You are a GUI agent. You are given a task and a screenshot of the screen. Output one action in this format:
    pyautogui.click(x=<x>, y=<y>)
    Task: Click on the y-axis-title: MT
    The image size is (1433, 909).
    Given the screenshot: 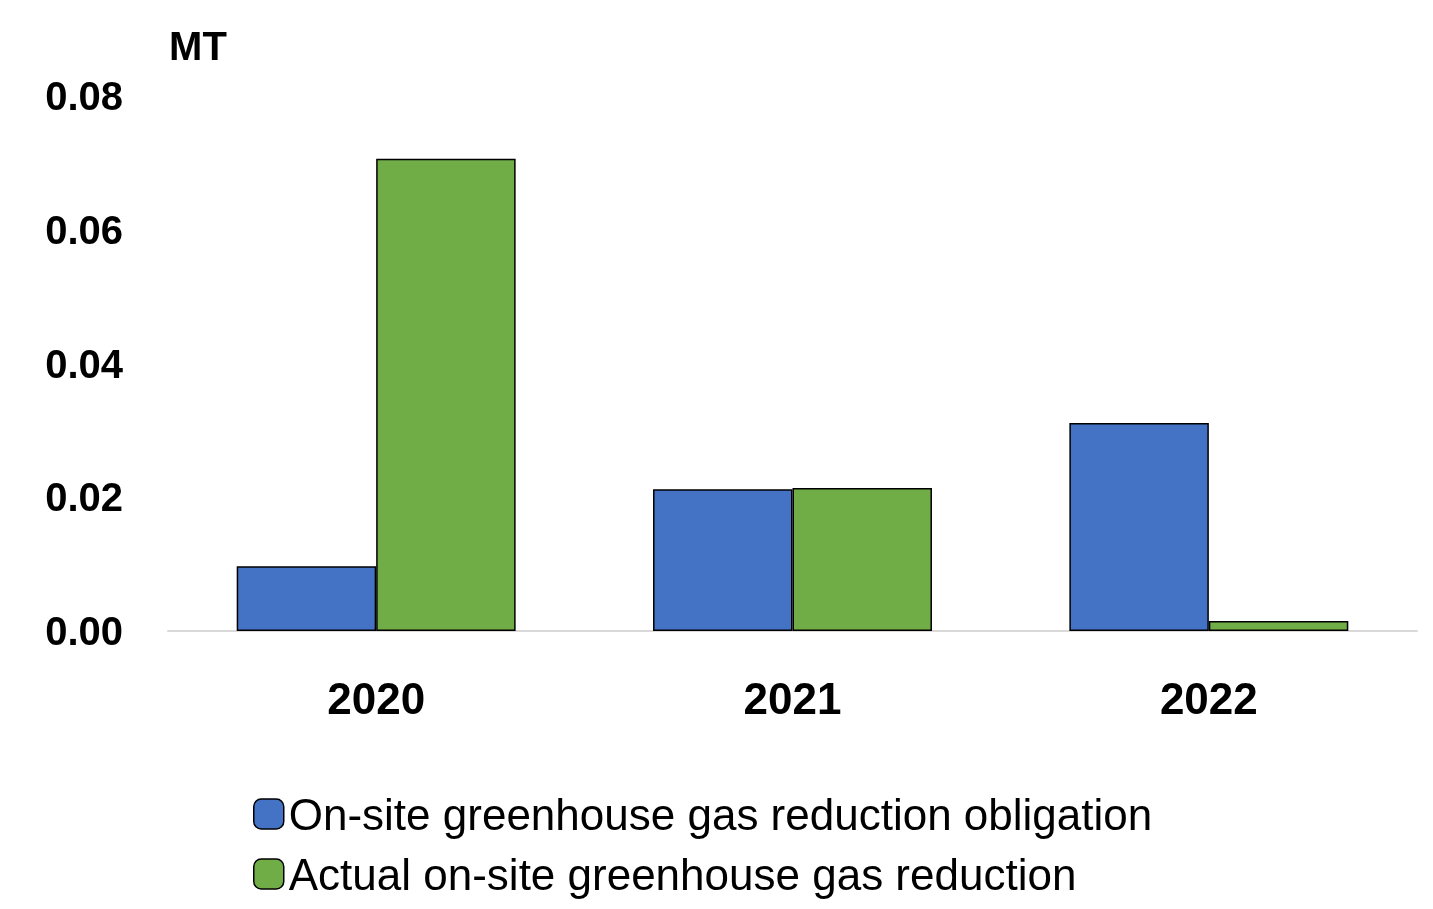 What is the action you would take?
    pyautogui.click(x=198, y=46)
    